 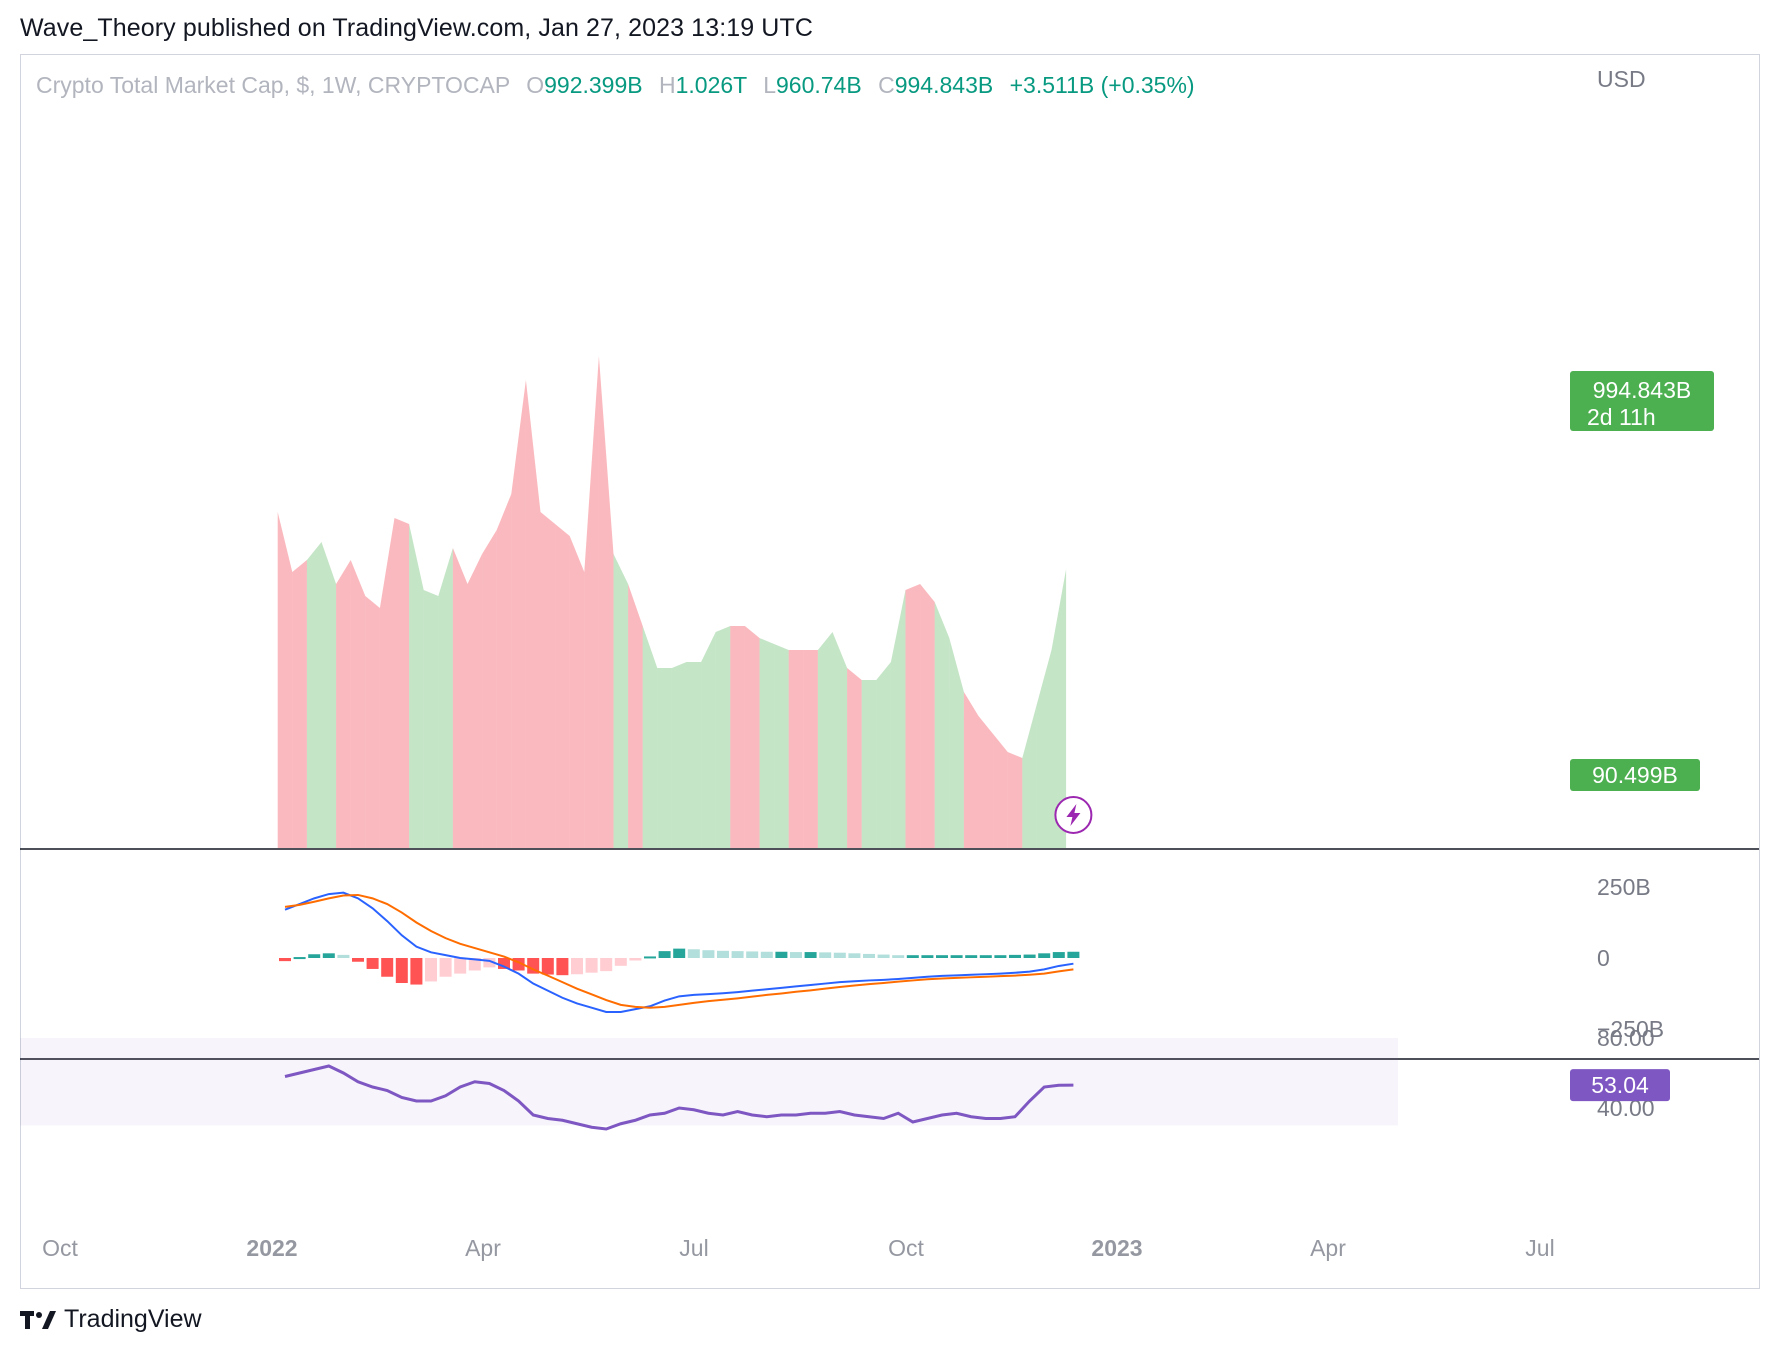 What do you see at coordinates (769, 85) in the screenshot?
I see `low-label: L` at bounding box center [769, 85].